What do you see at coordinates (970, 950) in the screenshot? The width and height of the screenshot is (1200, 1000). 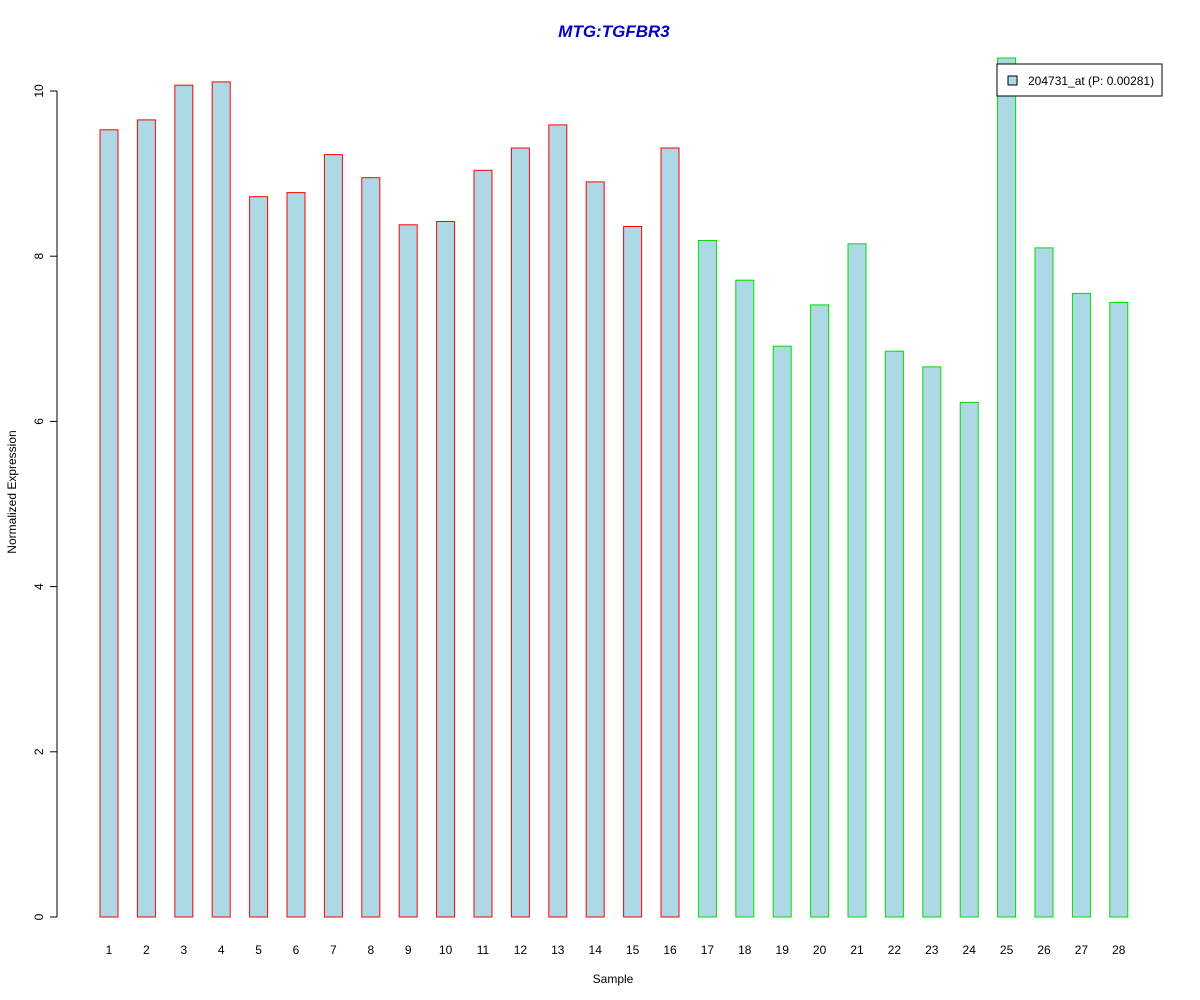 I see `x-tick-label: 24` at bounding box center [970, 950].